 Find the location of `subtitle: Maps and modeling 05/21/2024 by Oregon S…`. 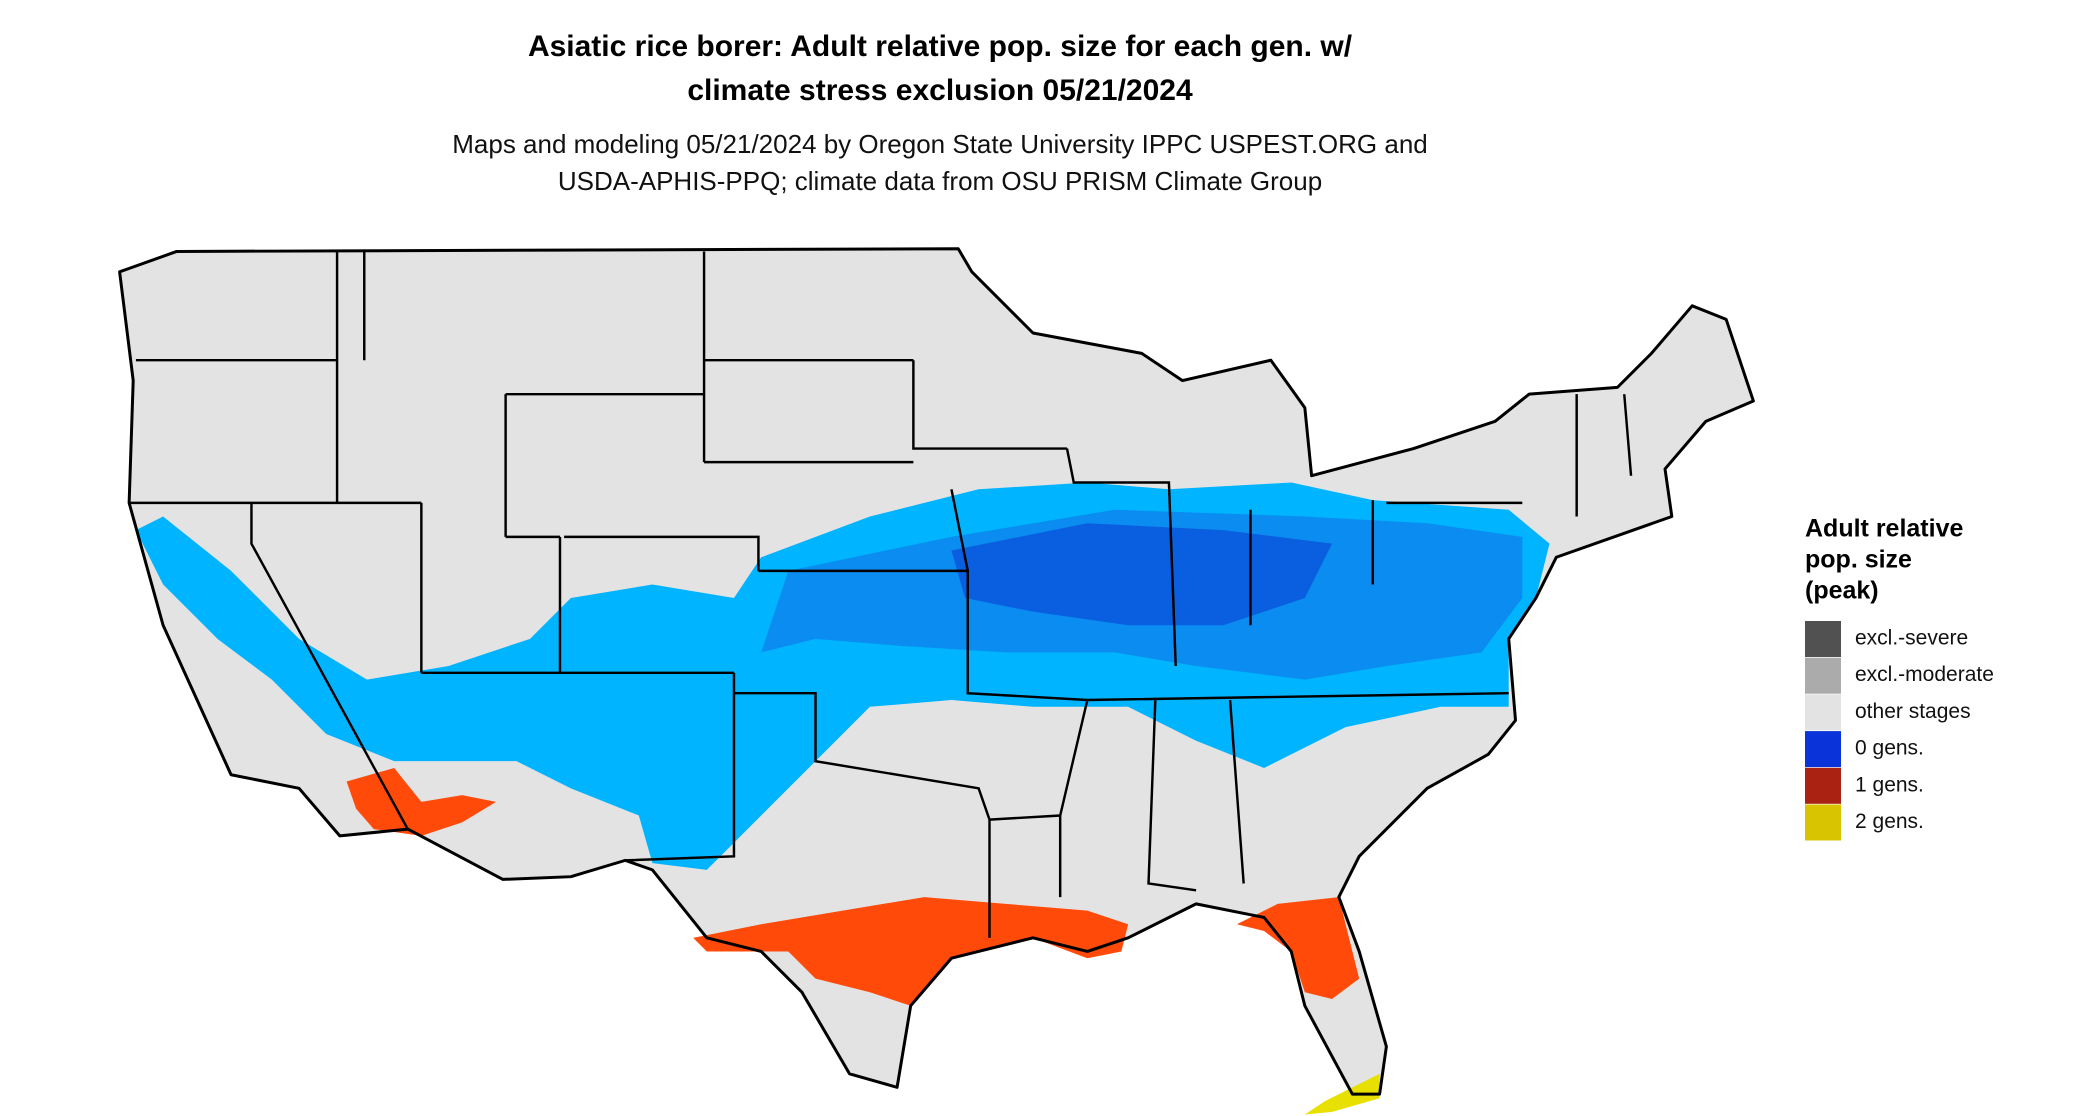

subtitle: Maps and modeling 05/21/2024 by Oregon S… is located at coordinates (940, 144).